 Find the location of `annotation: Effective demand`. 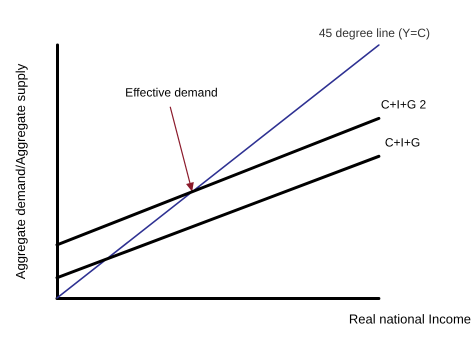

annotation: Effective demand is located at coordinates (171, 93).